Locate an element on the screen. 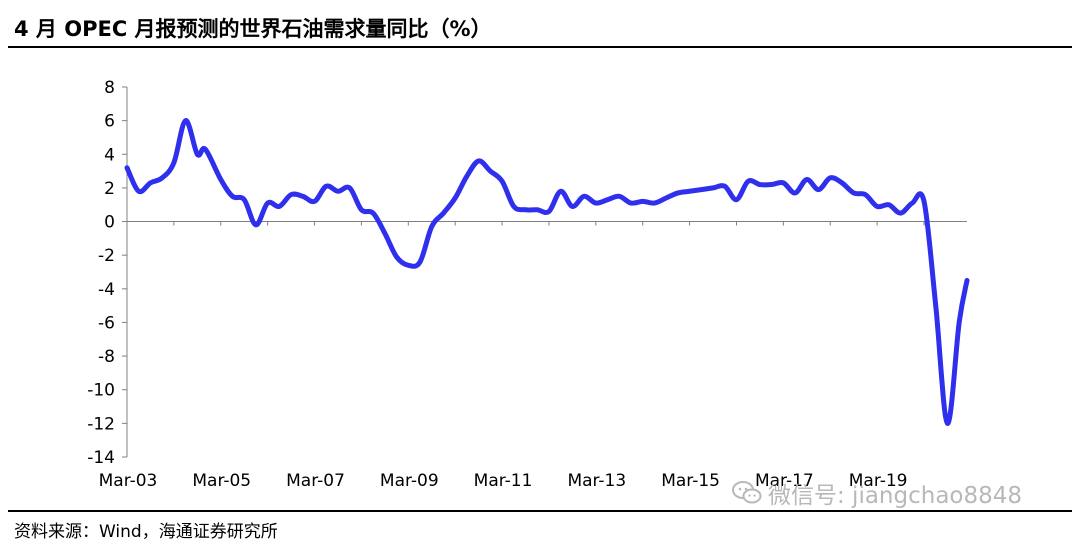 This screenshot has height=542, width=1080. x-tick-label: Mar-09 is located at coordinates (409, 481).